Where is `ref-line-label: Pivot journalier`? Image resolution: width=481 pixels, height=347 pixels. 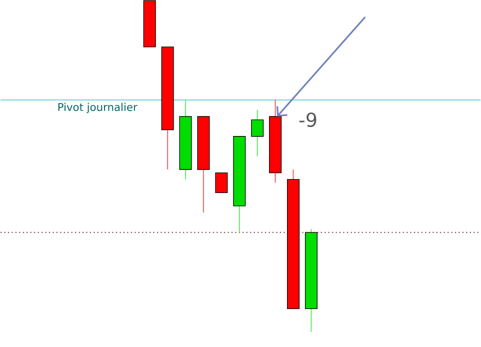
ref-line-label: Pivot journalier is located at coordinates (98, 108).